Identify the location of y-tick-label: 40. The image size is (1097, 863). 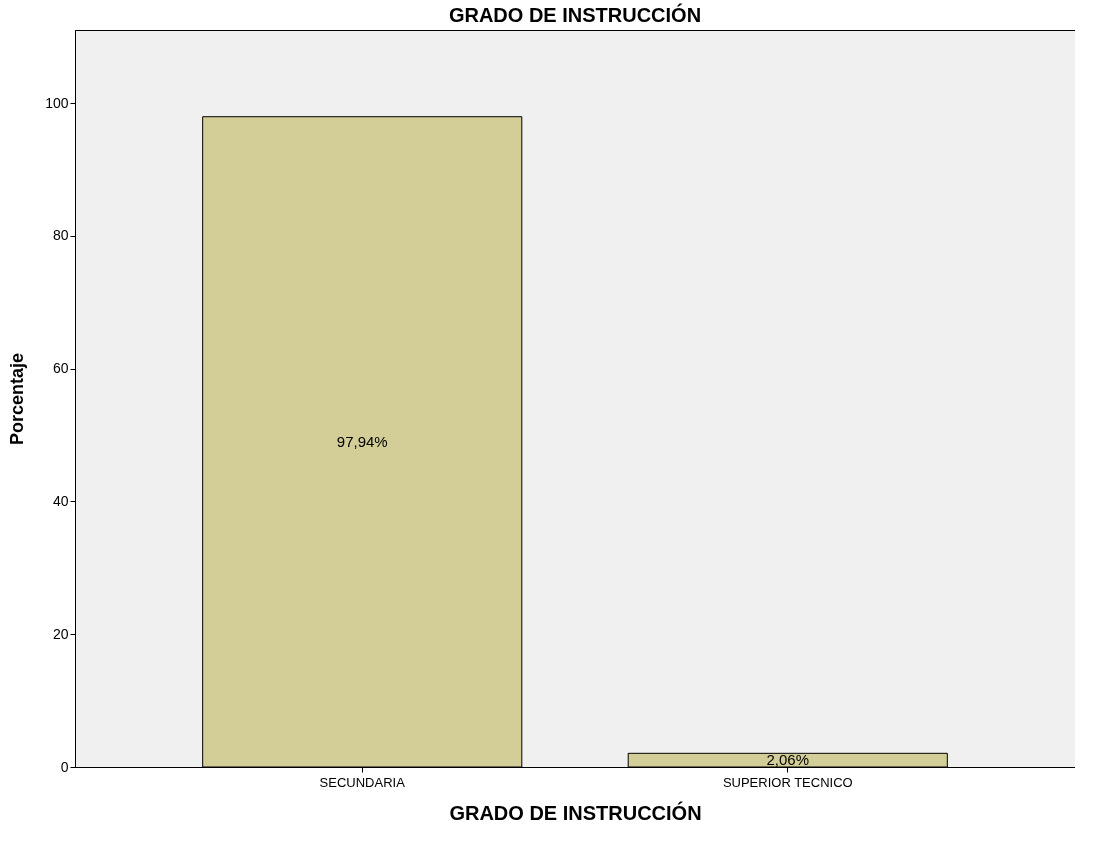
(60, 500).